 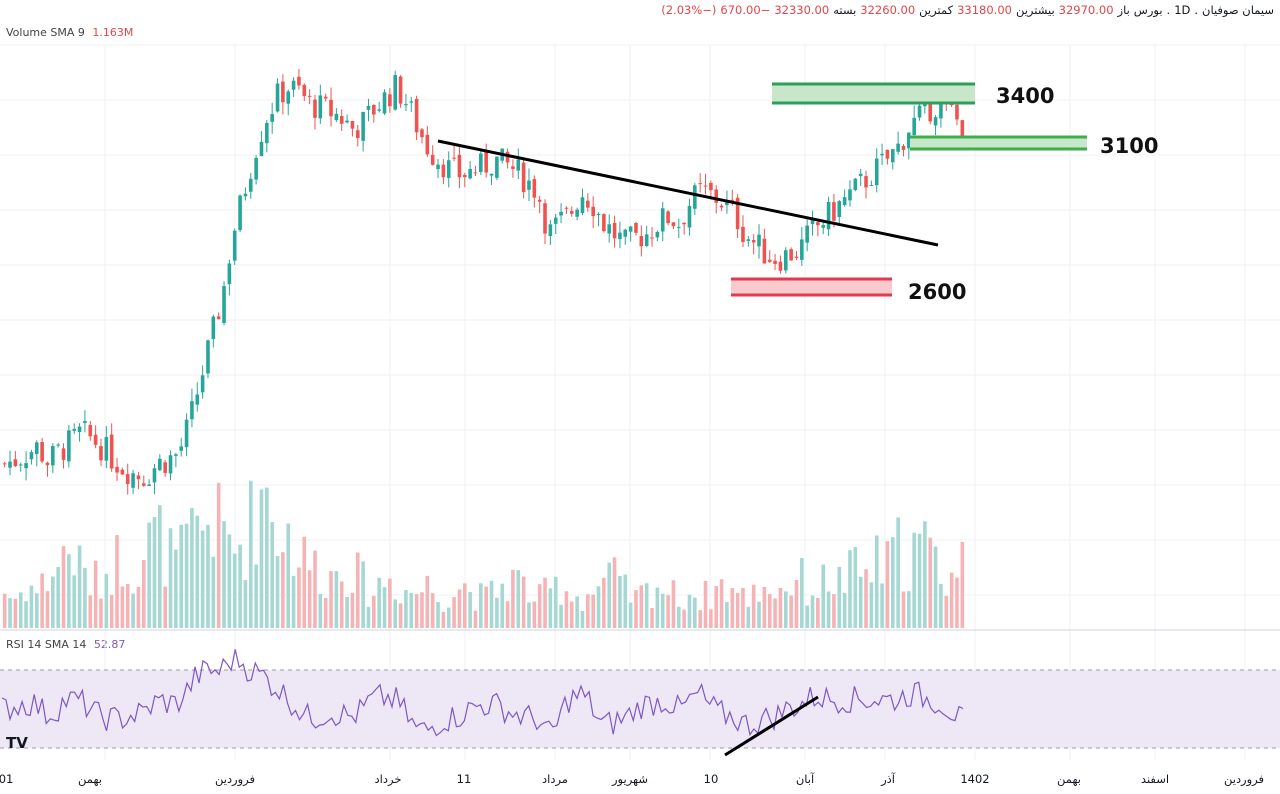 What do you see at coordinates (1182, 10) in the screenshot?
I see `timeframe: 1D` at bounding box center [1182, 10].